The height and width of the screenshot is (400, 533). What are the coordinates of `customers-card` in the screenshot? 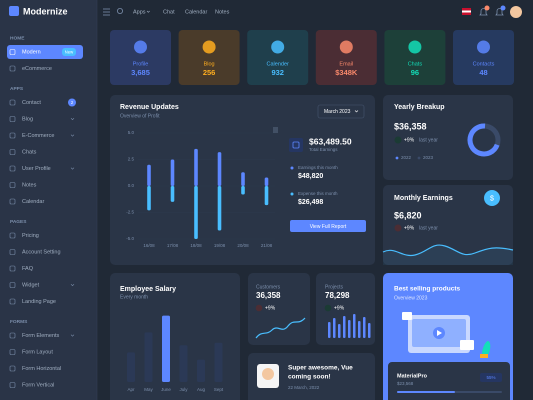 It's located at (279, 309).